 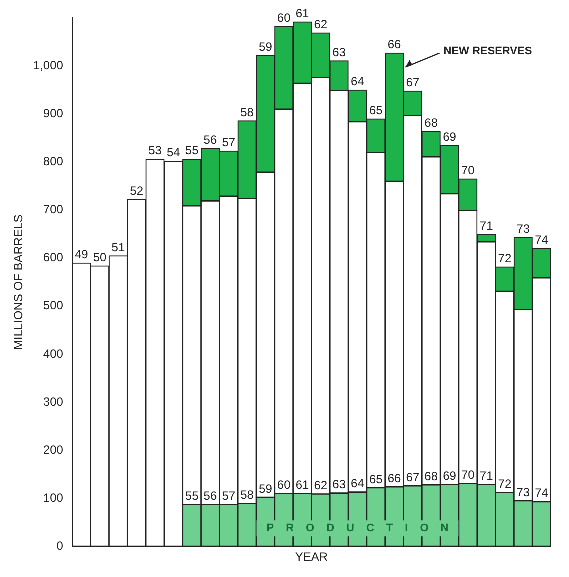 What do you see at coordinates (60, 545) in the screenshot?
I see `y-tick-label: 0` at bounding box center [60, 545].